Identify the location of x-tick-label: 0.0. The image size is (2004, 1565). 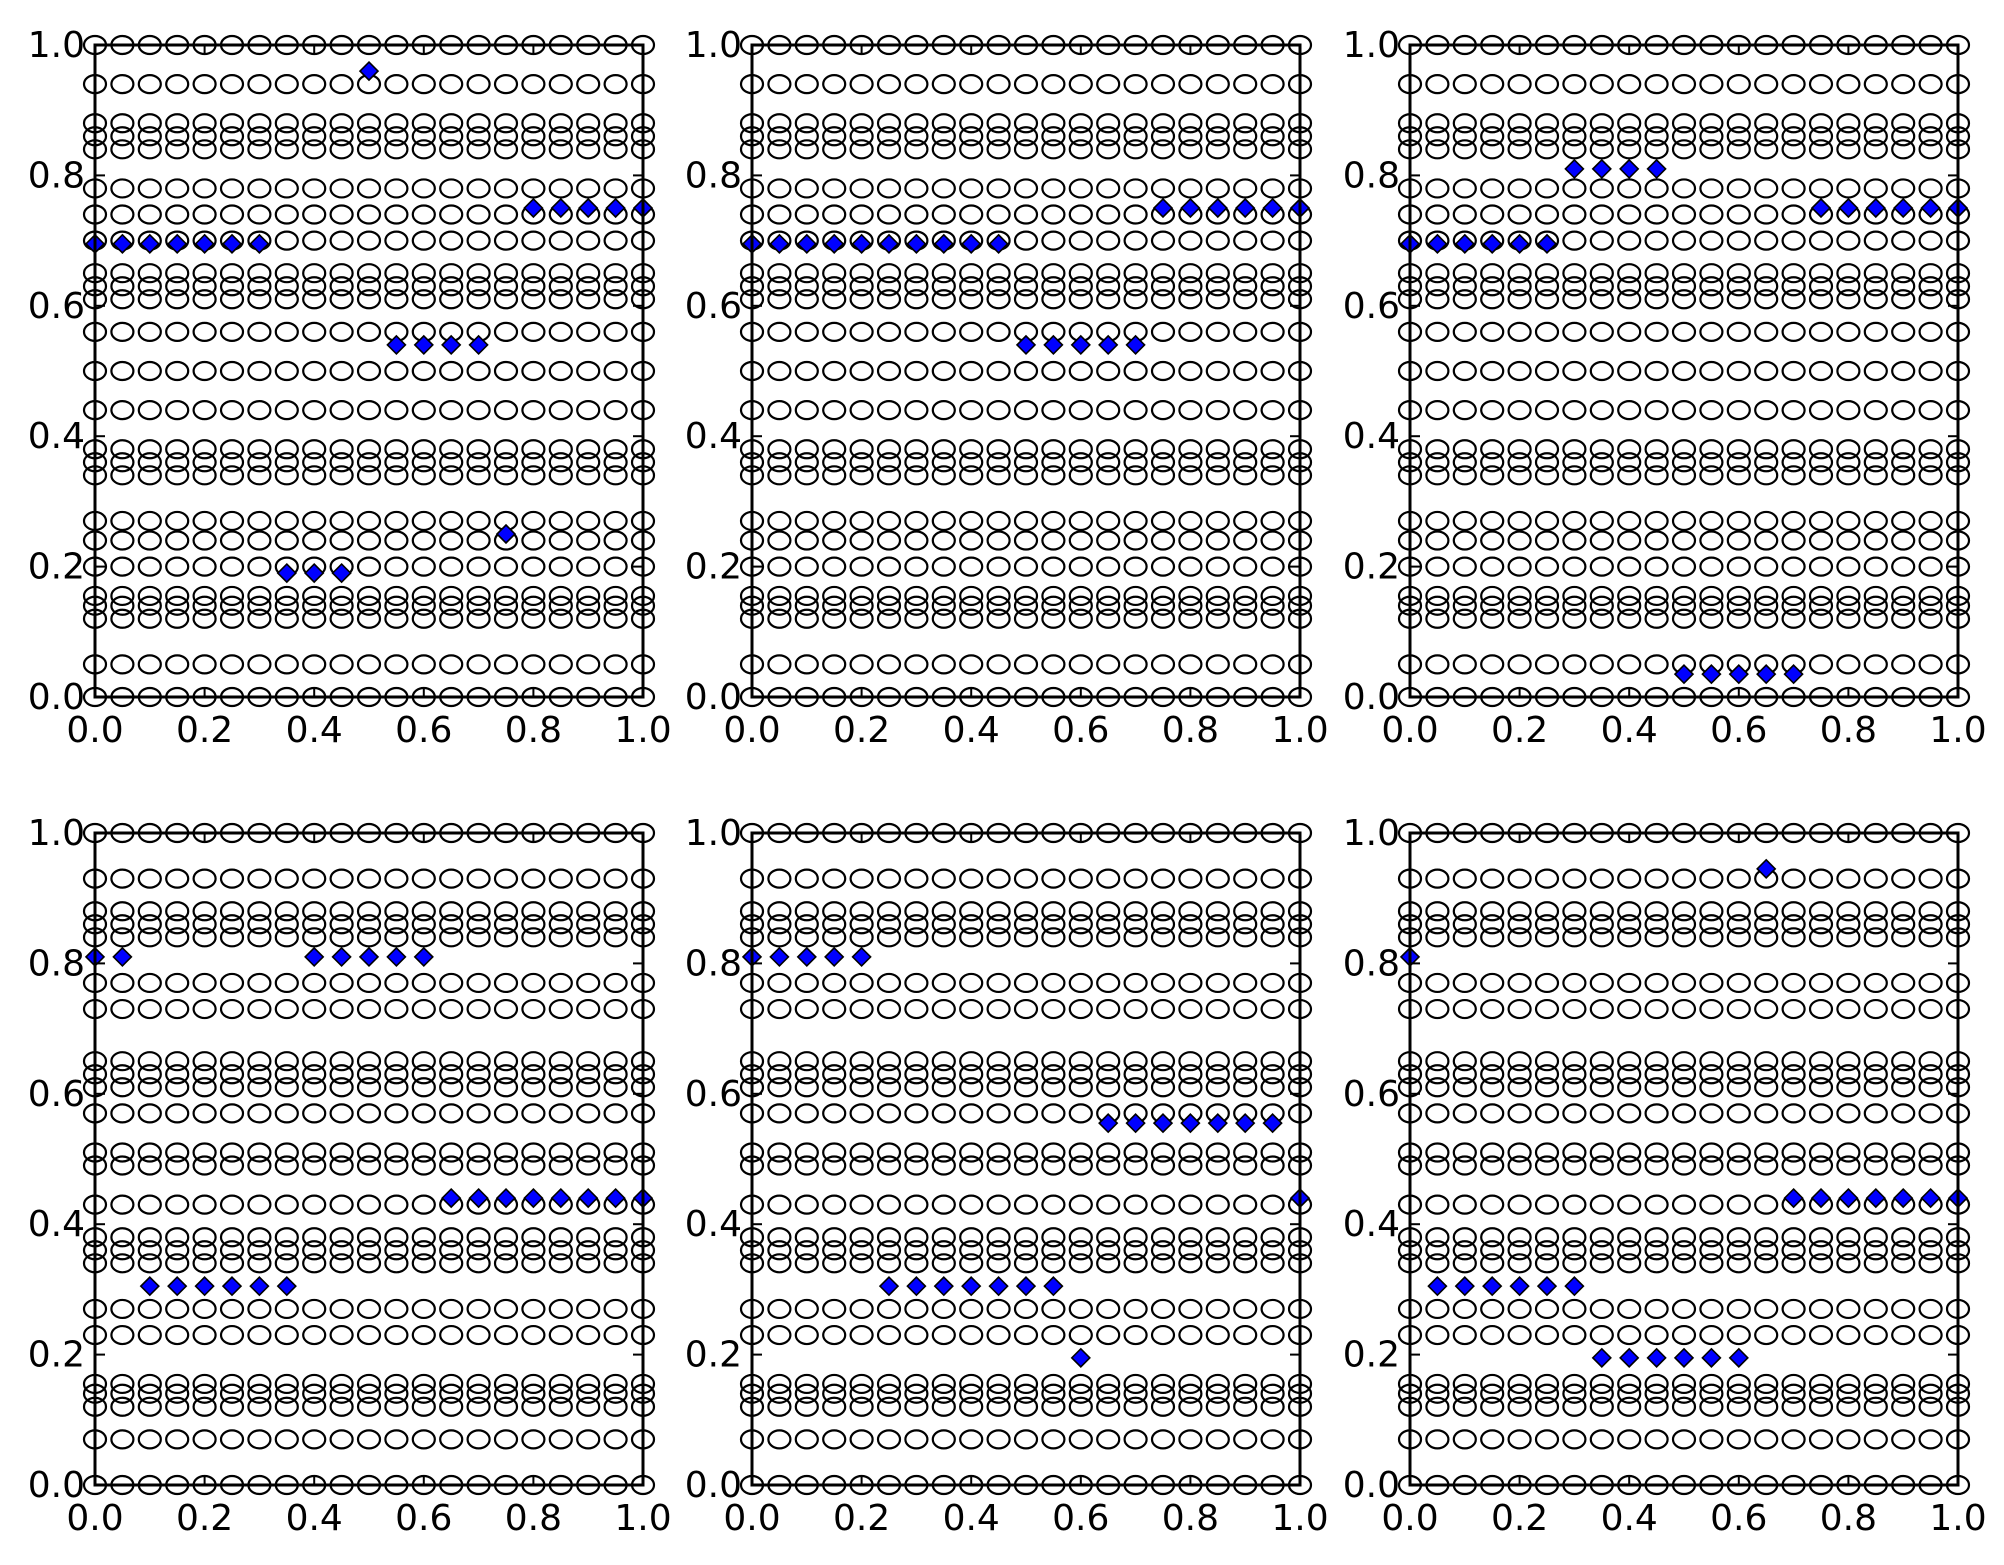
(1409, 730).